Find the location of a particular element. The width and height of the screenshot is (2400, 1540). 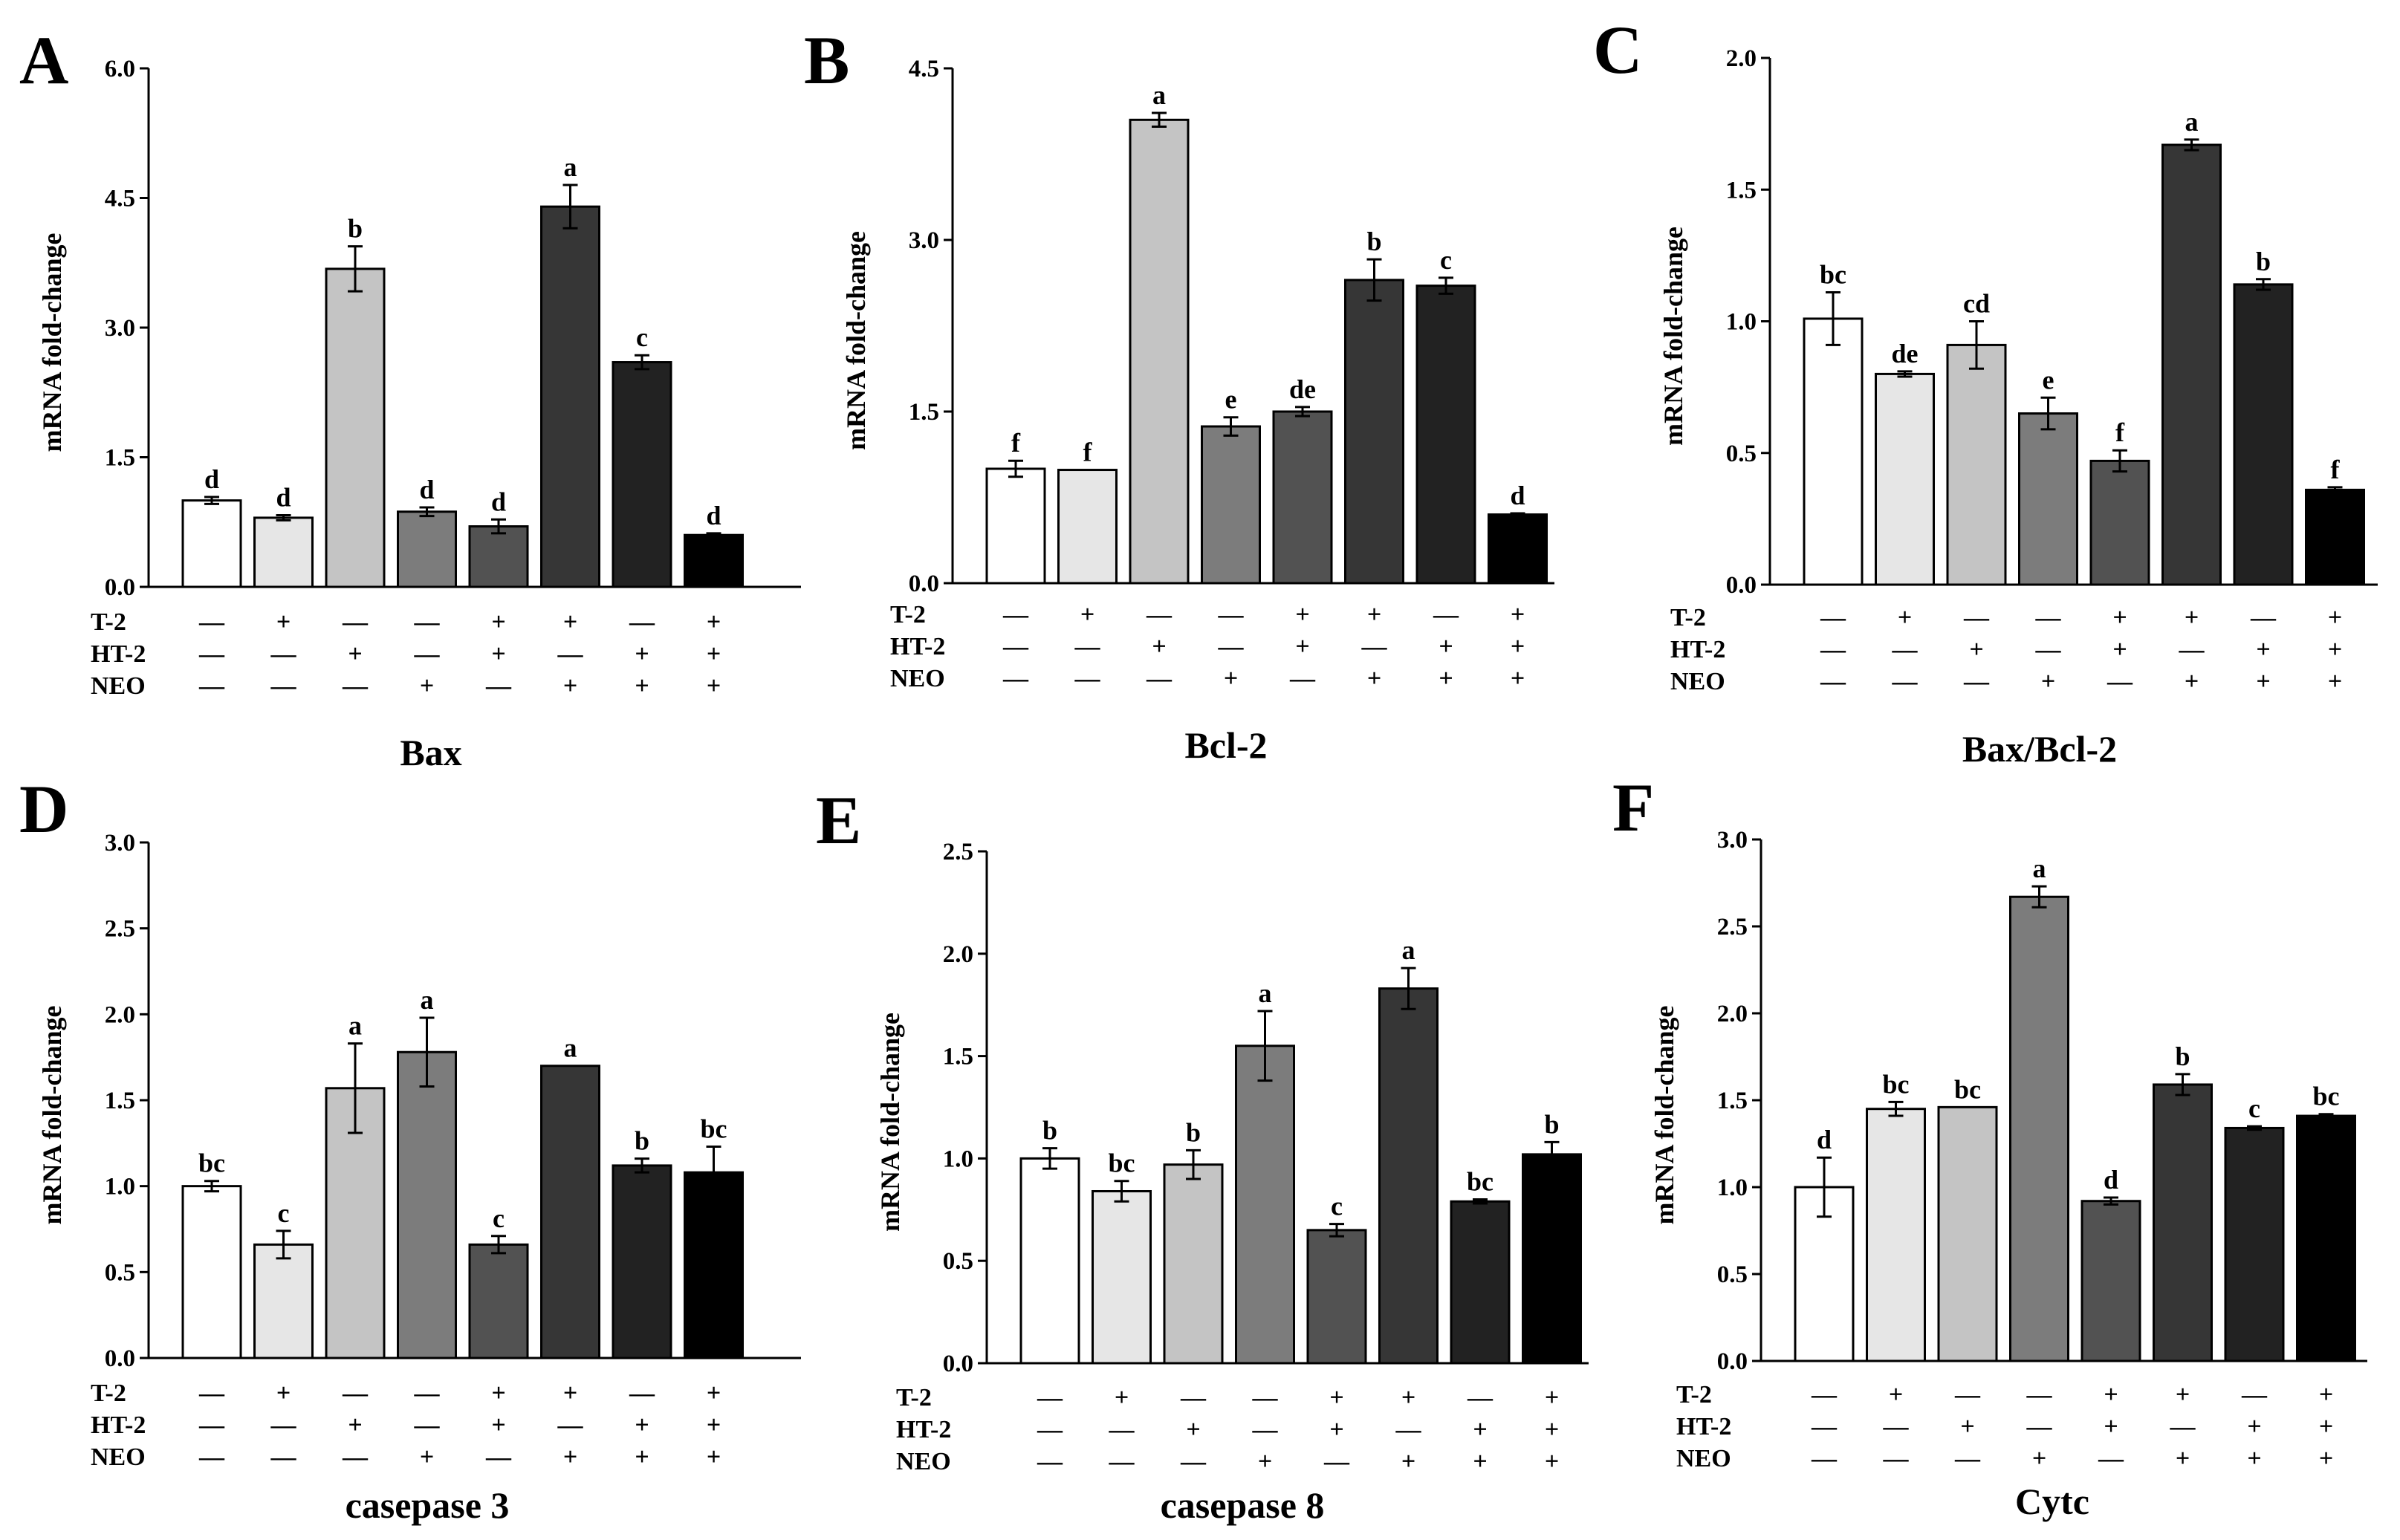

y-tick-label: 2.5 is located at coordinates (1732, 927).